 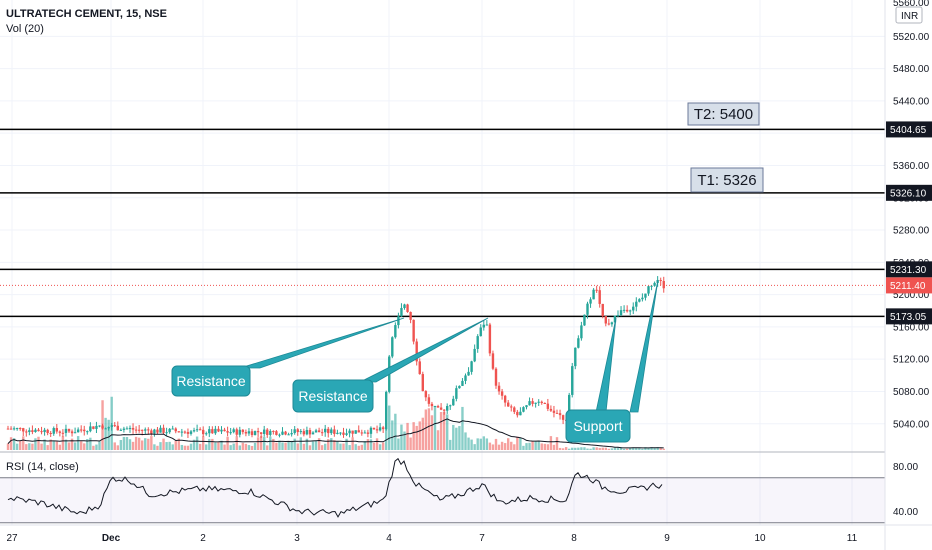 What do you see at coordinates (667, 538) in the screenshot?
I see `time-tick-label: 9` at bounding box center [667, 538].